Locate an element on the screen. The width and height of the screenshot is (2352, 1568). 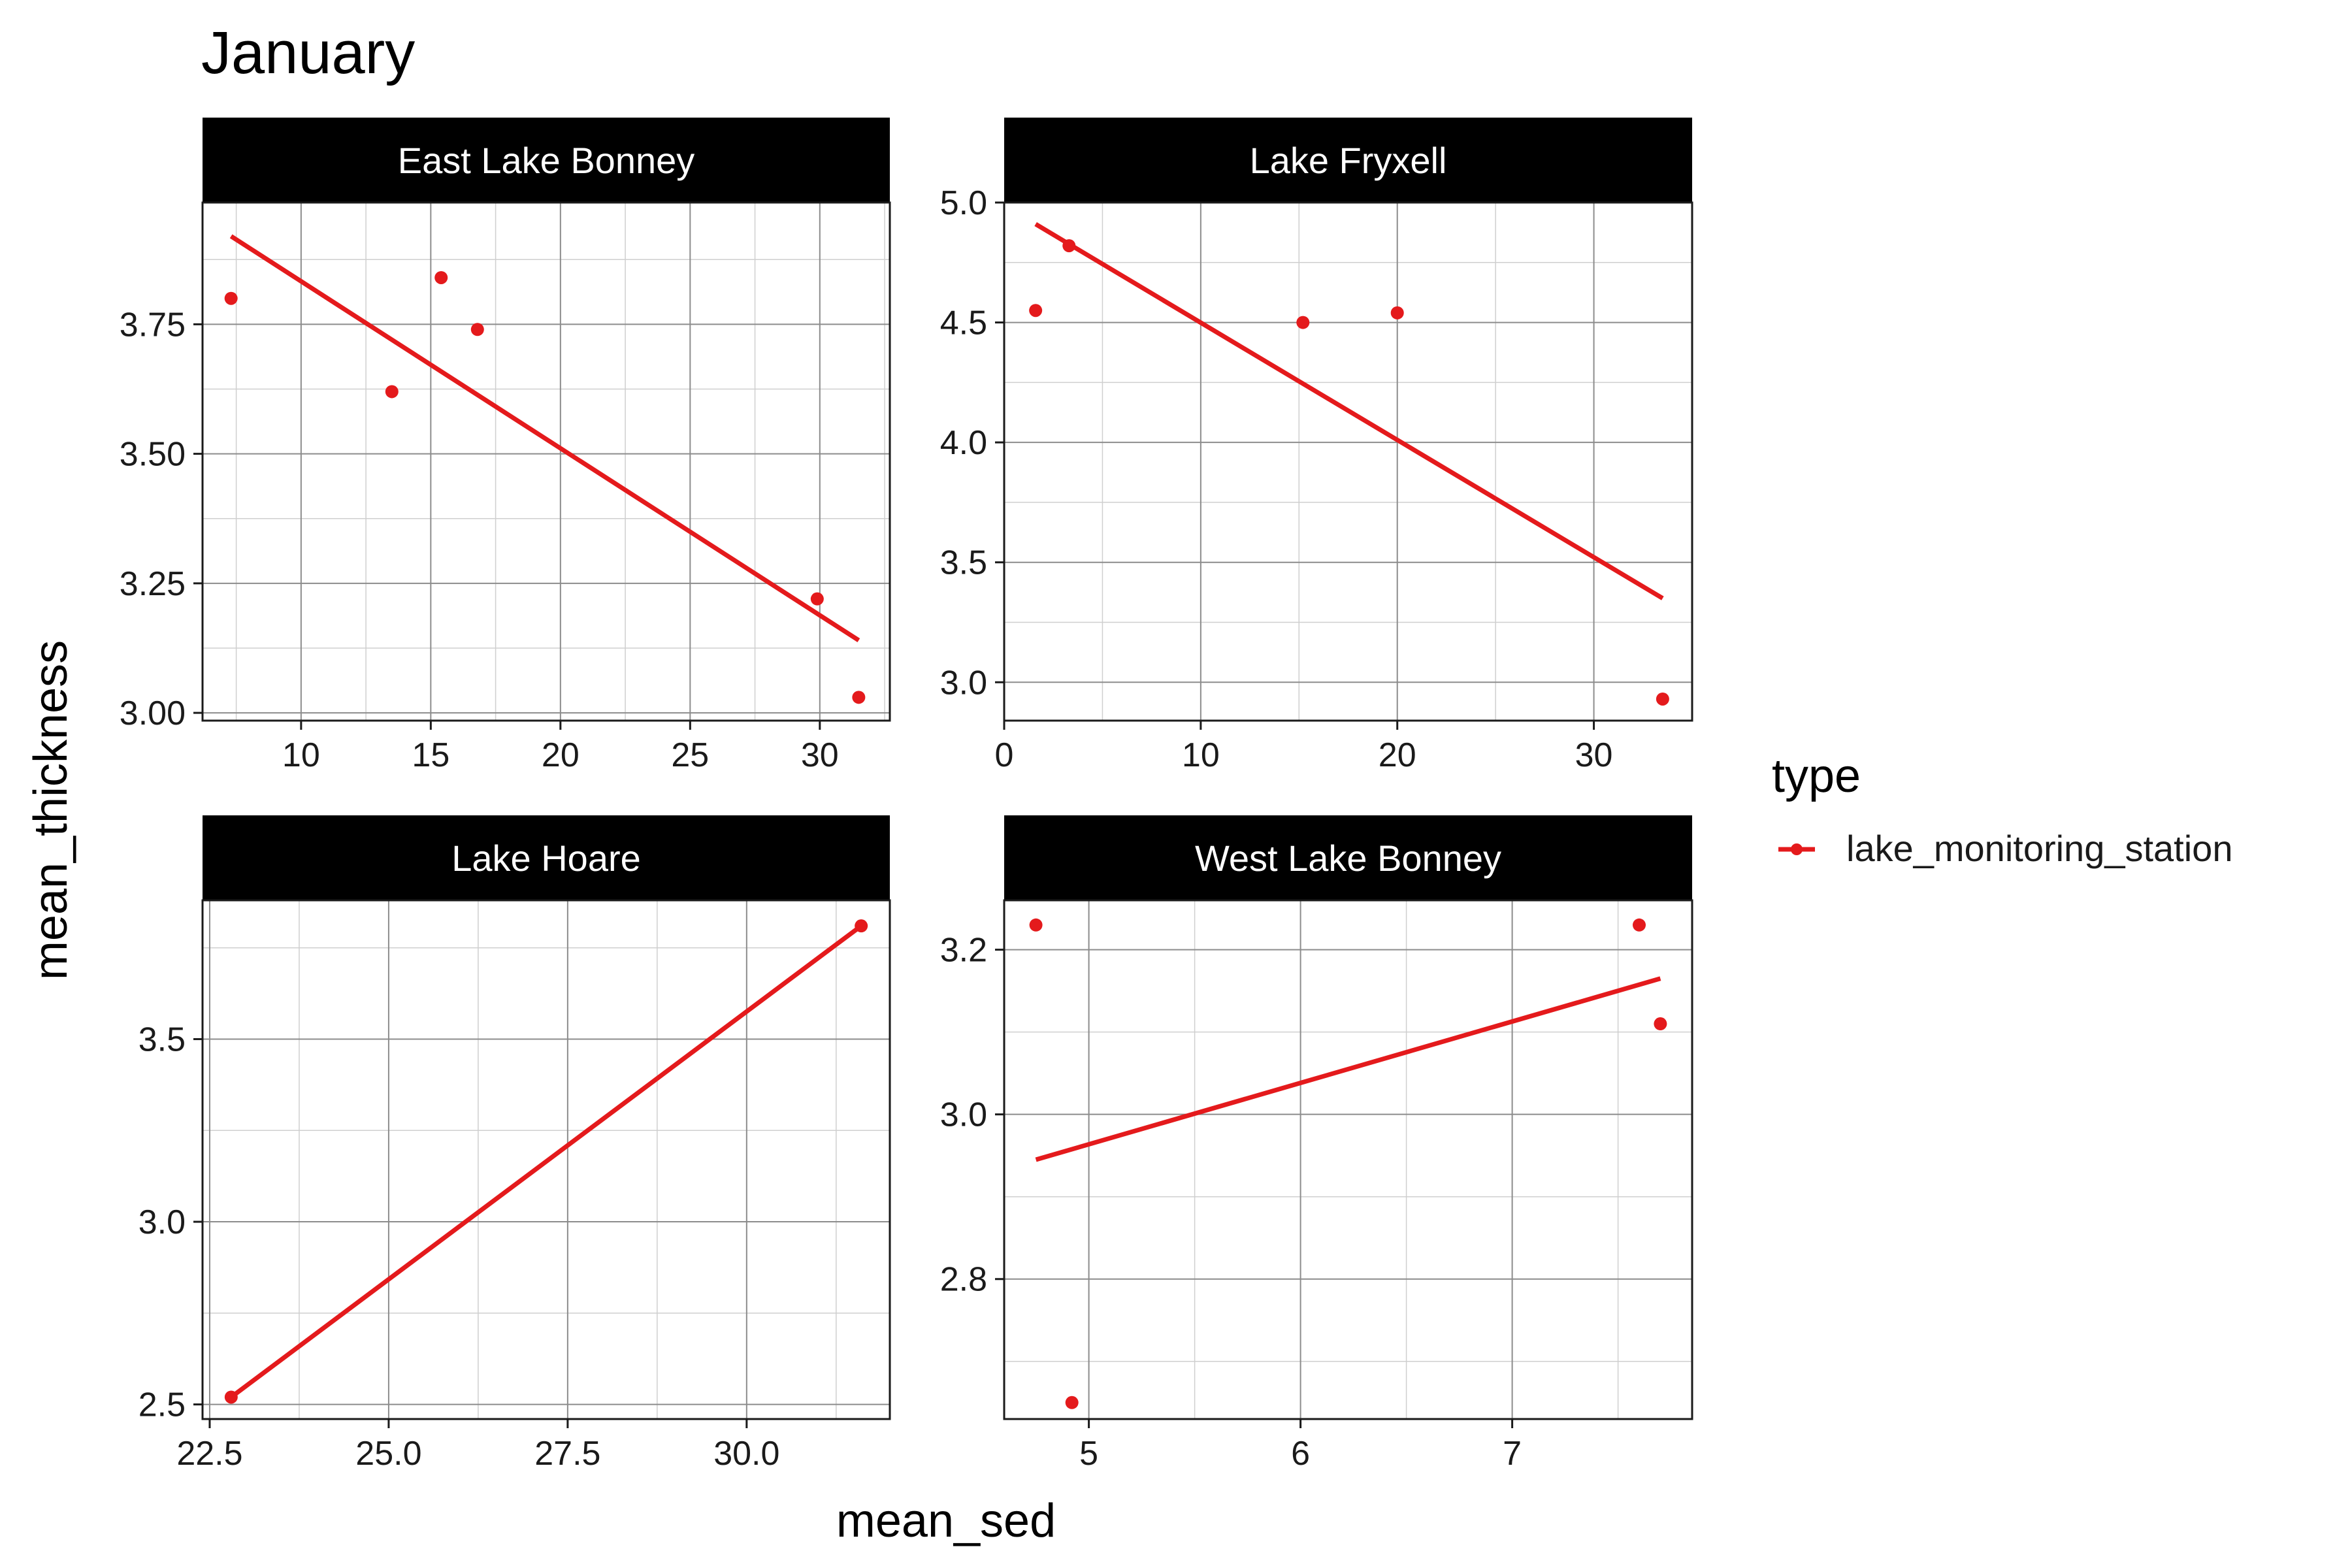
y-tick-label: 2.5 is located at coordinates (162, 1405).